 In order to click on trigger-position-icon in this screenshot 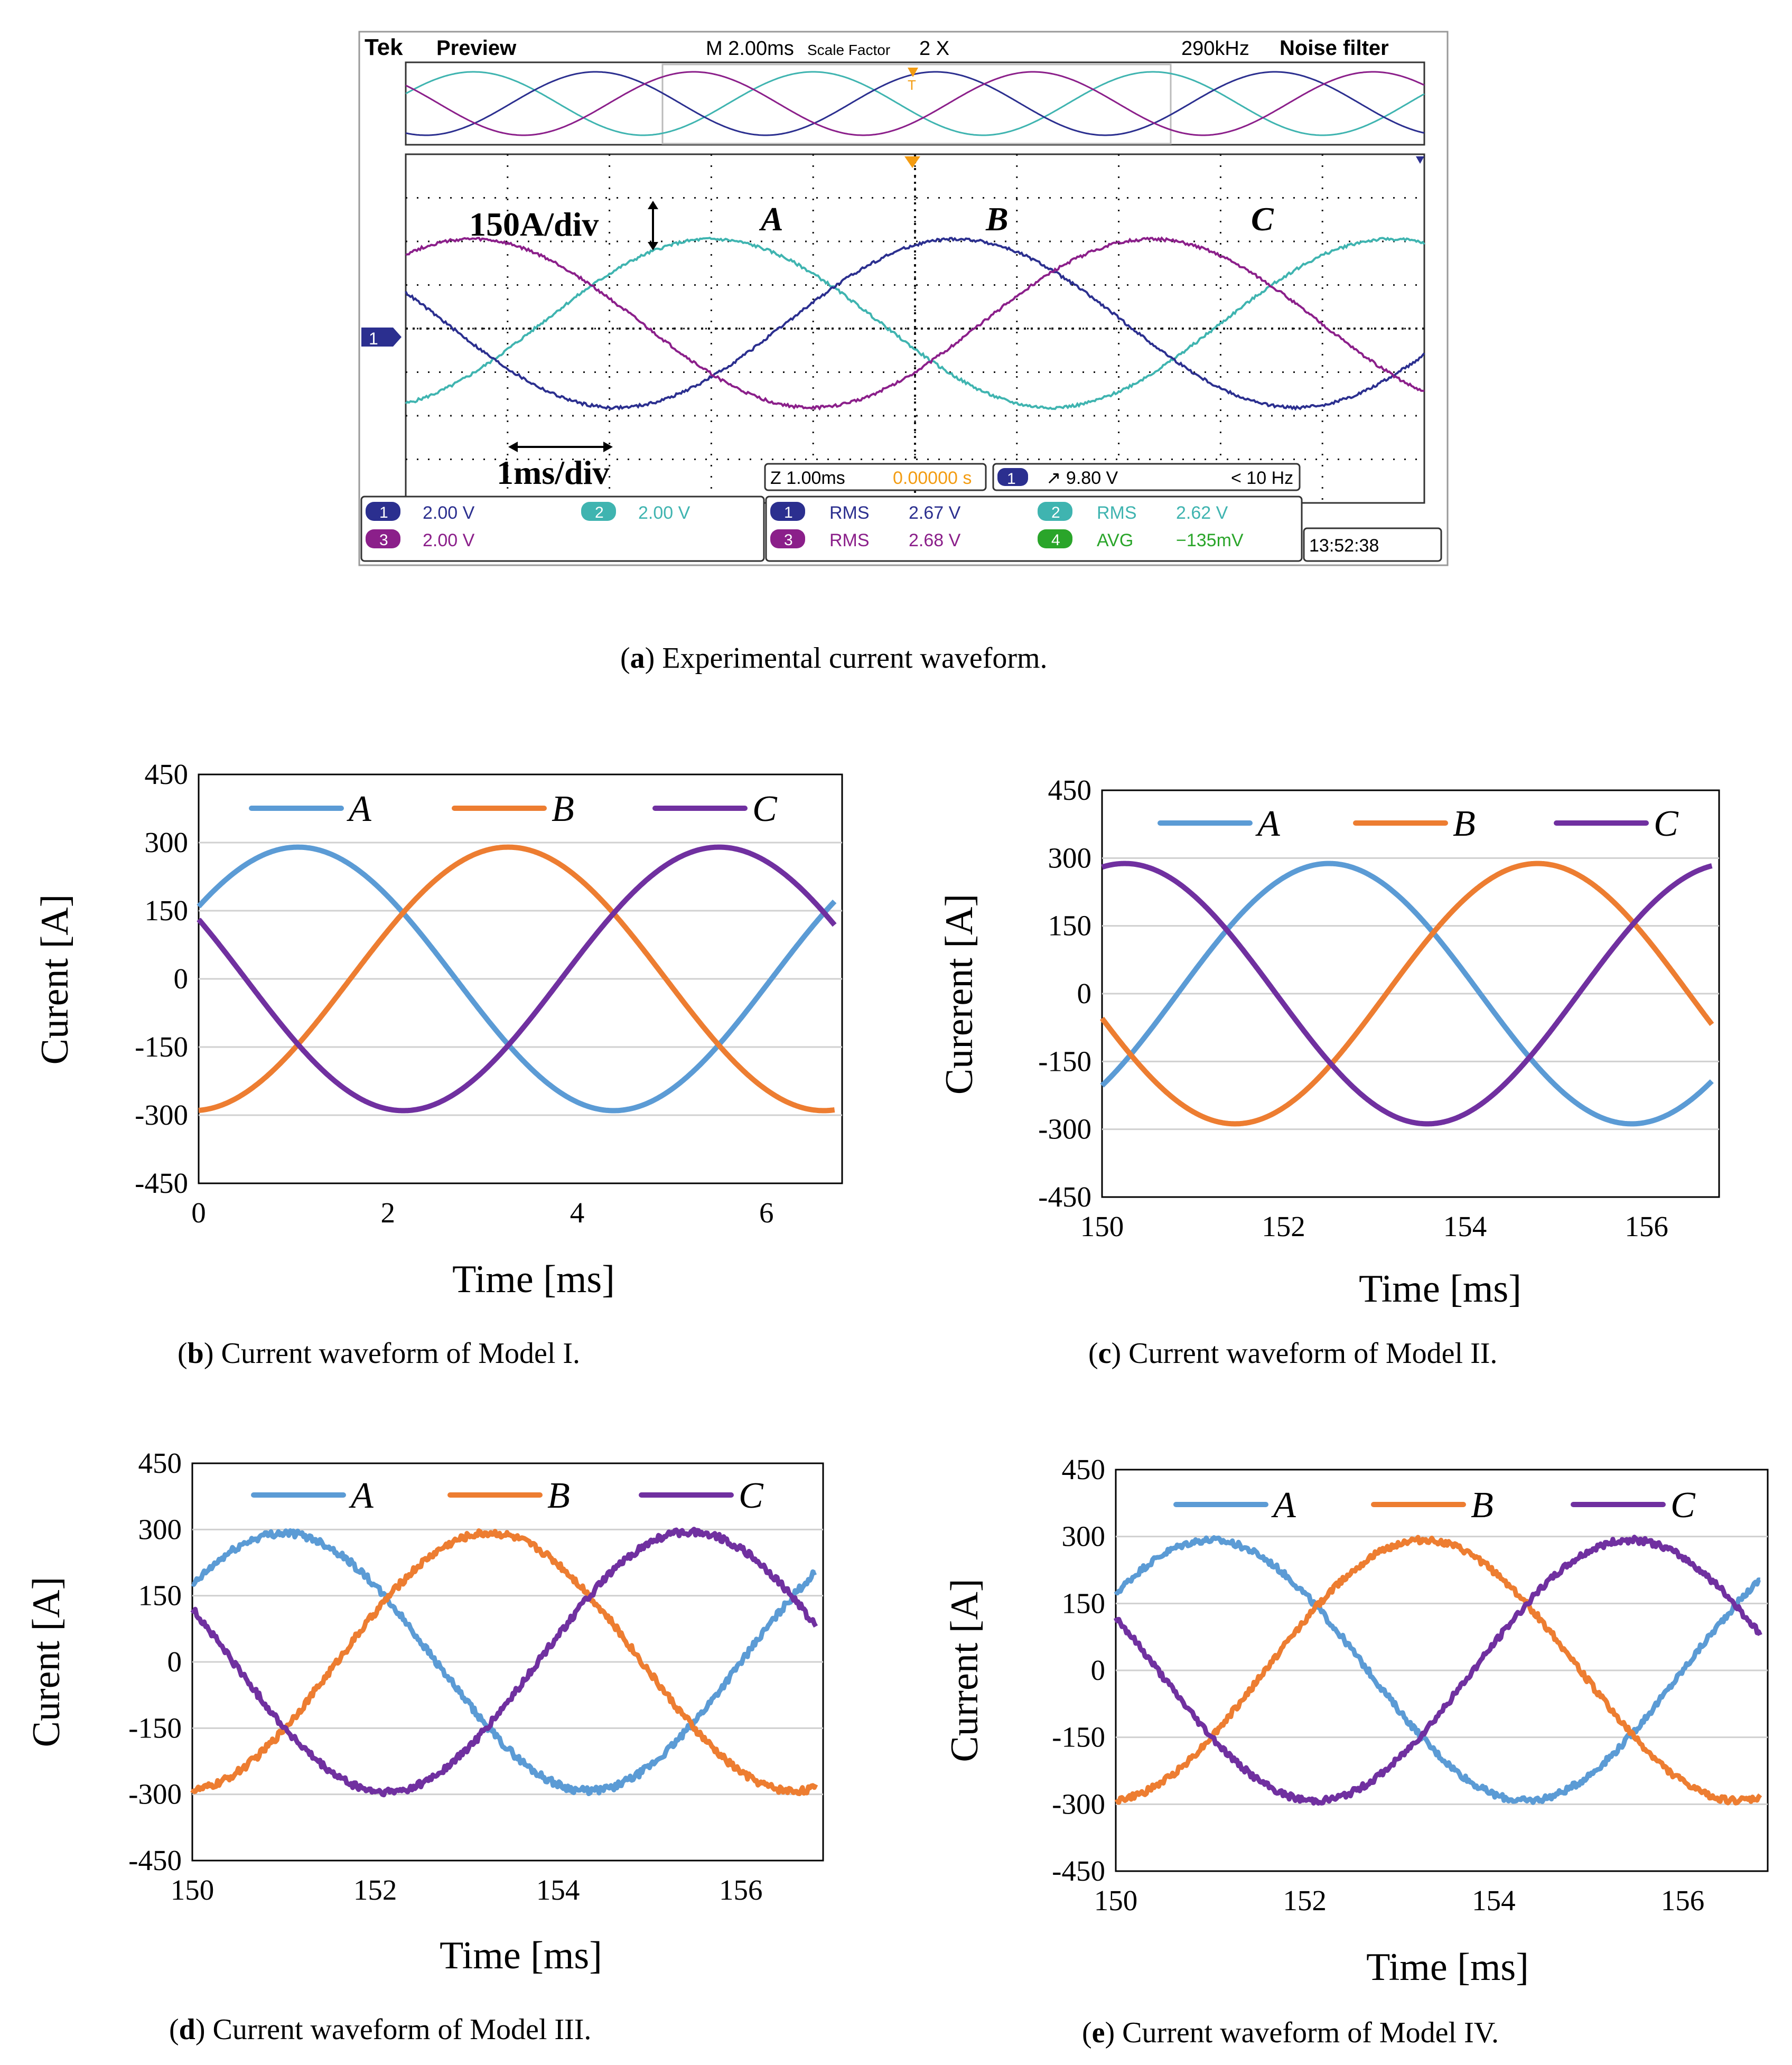, I will do `click(913, 72)`.